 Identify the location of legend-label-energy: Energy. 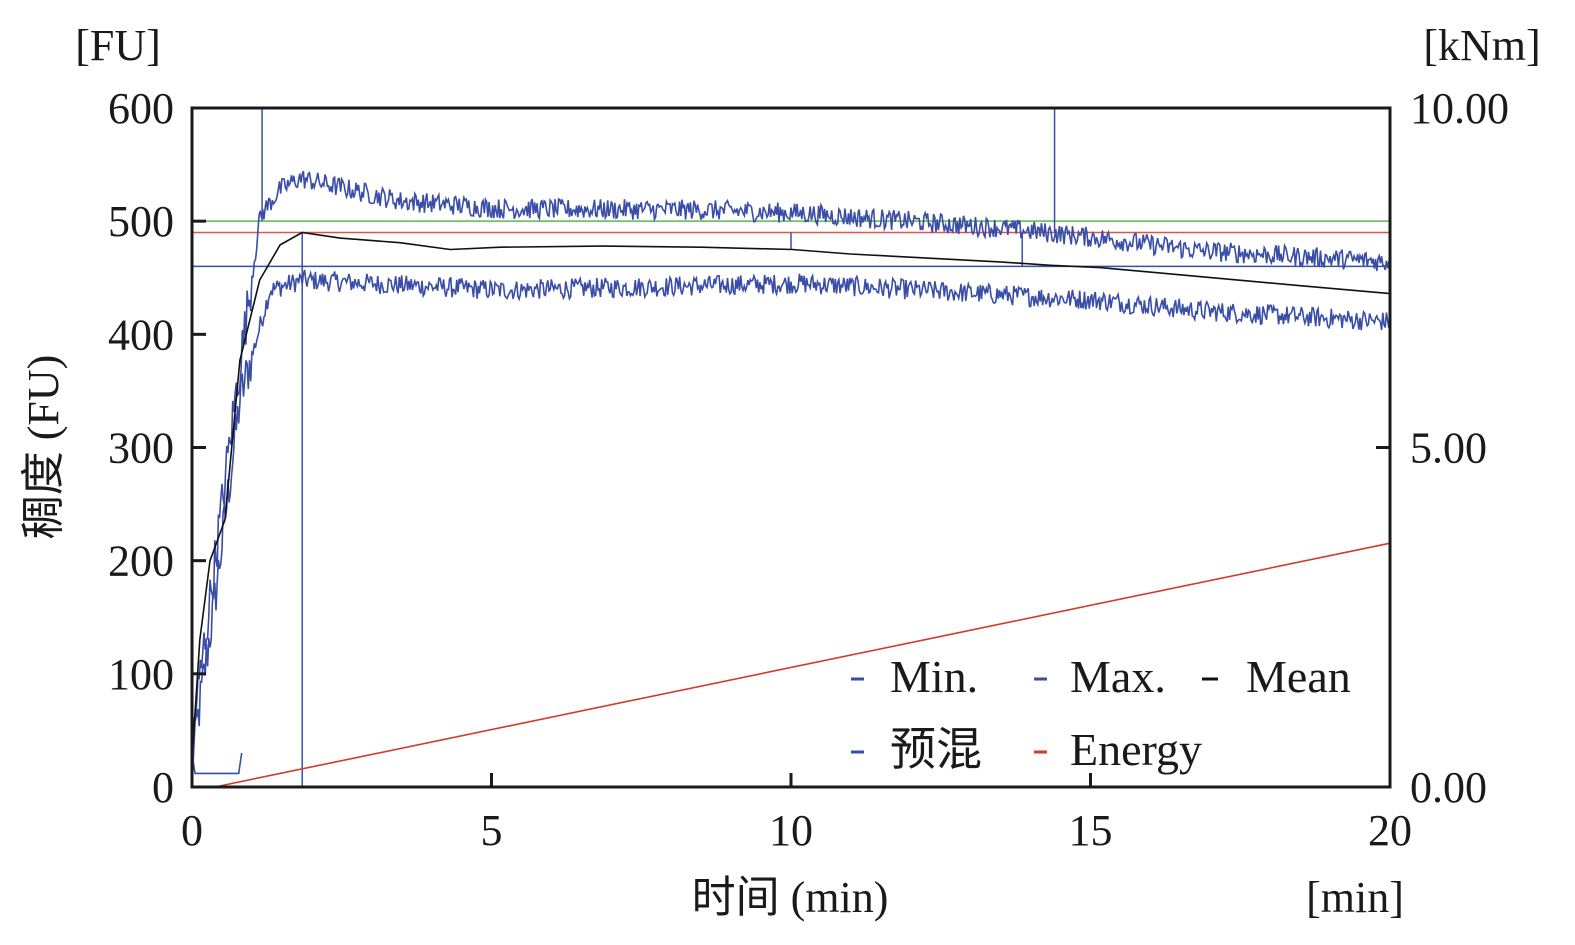
(1136, 749).